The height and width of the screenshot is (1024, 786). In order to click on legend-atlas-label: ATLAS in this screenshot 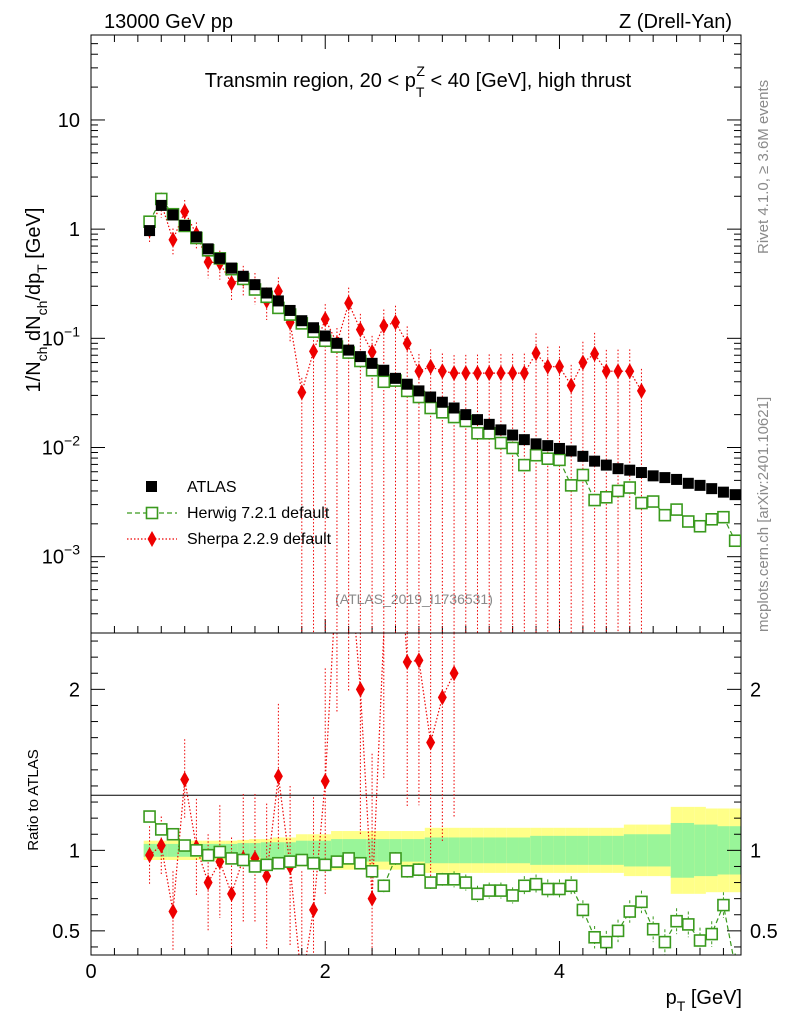, I will do `click(212, 487)`.